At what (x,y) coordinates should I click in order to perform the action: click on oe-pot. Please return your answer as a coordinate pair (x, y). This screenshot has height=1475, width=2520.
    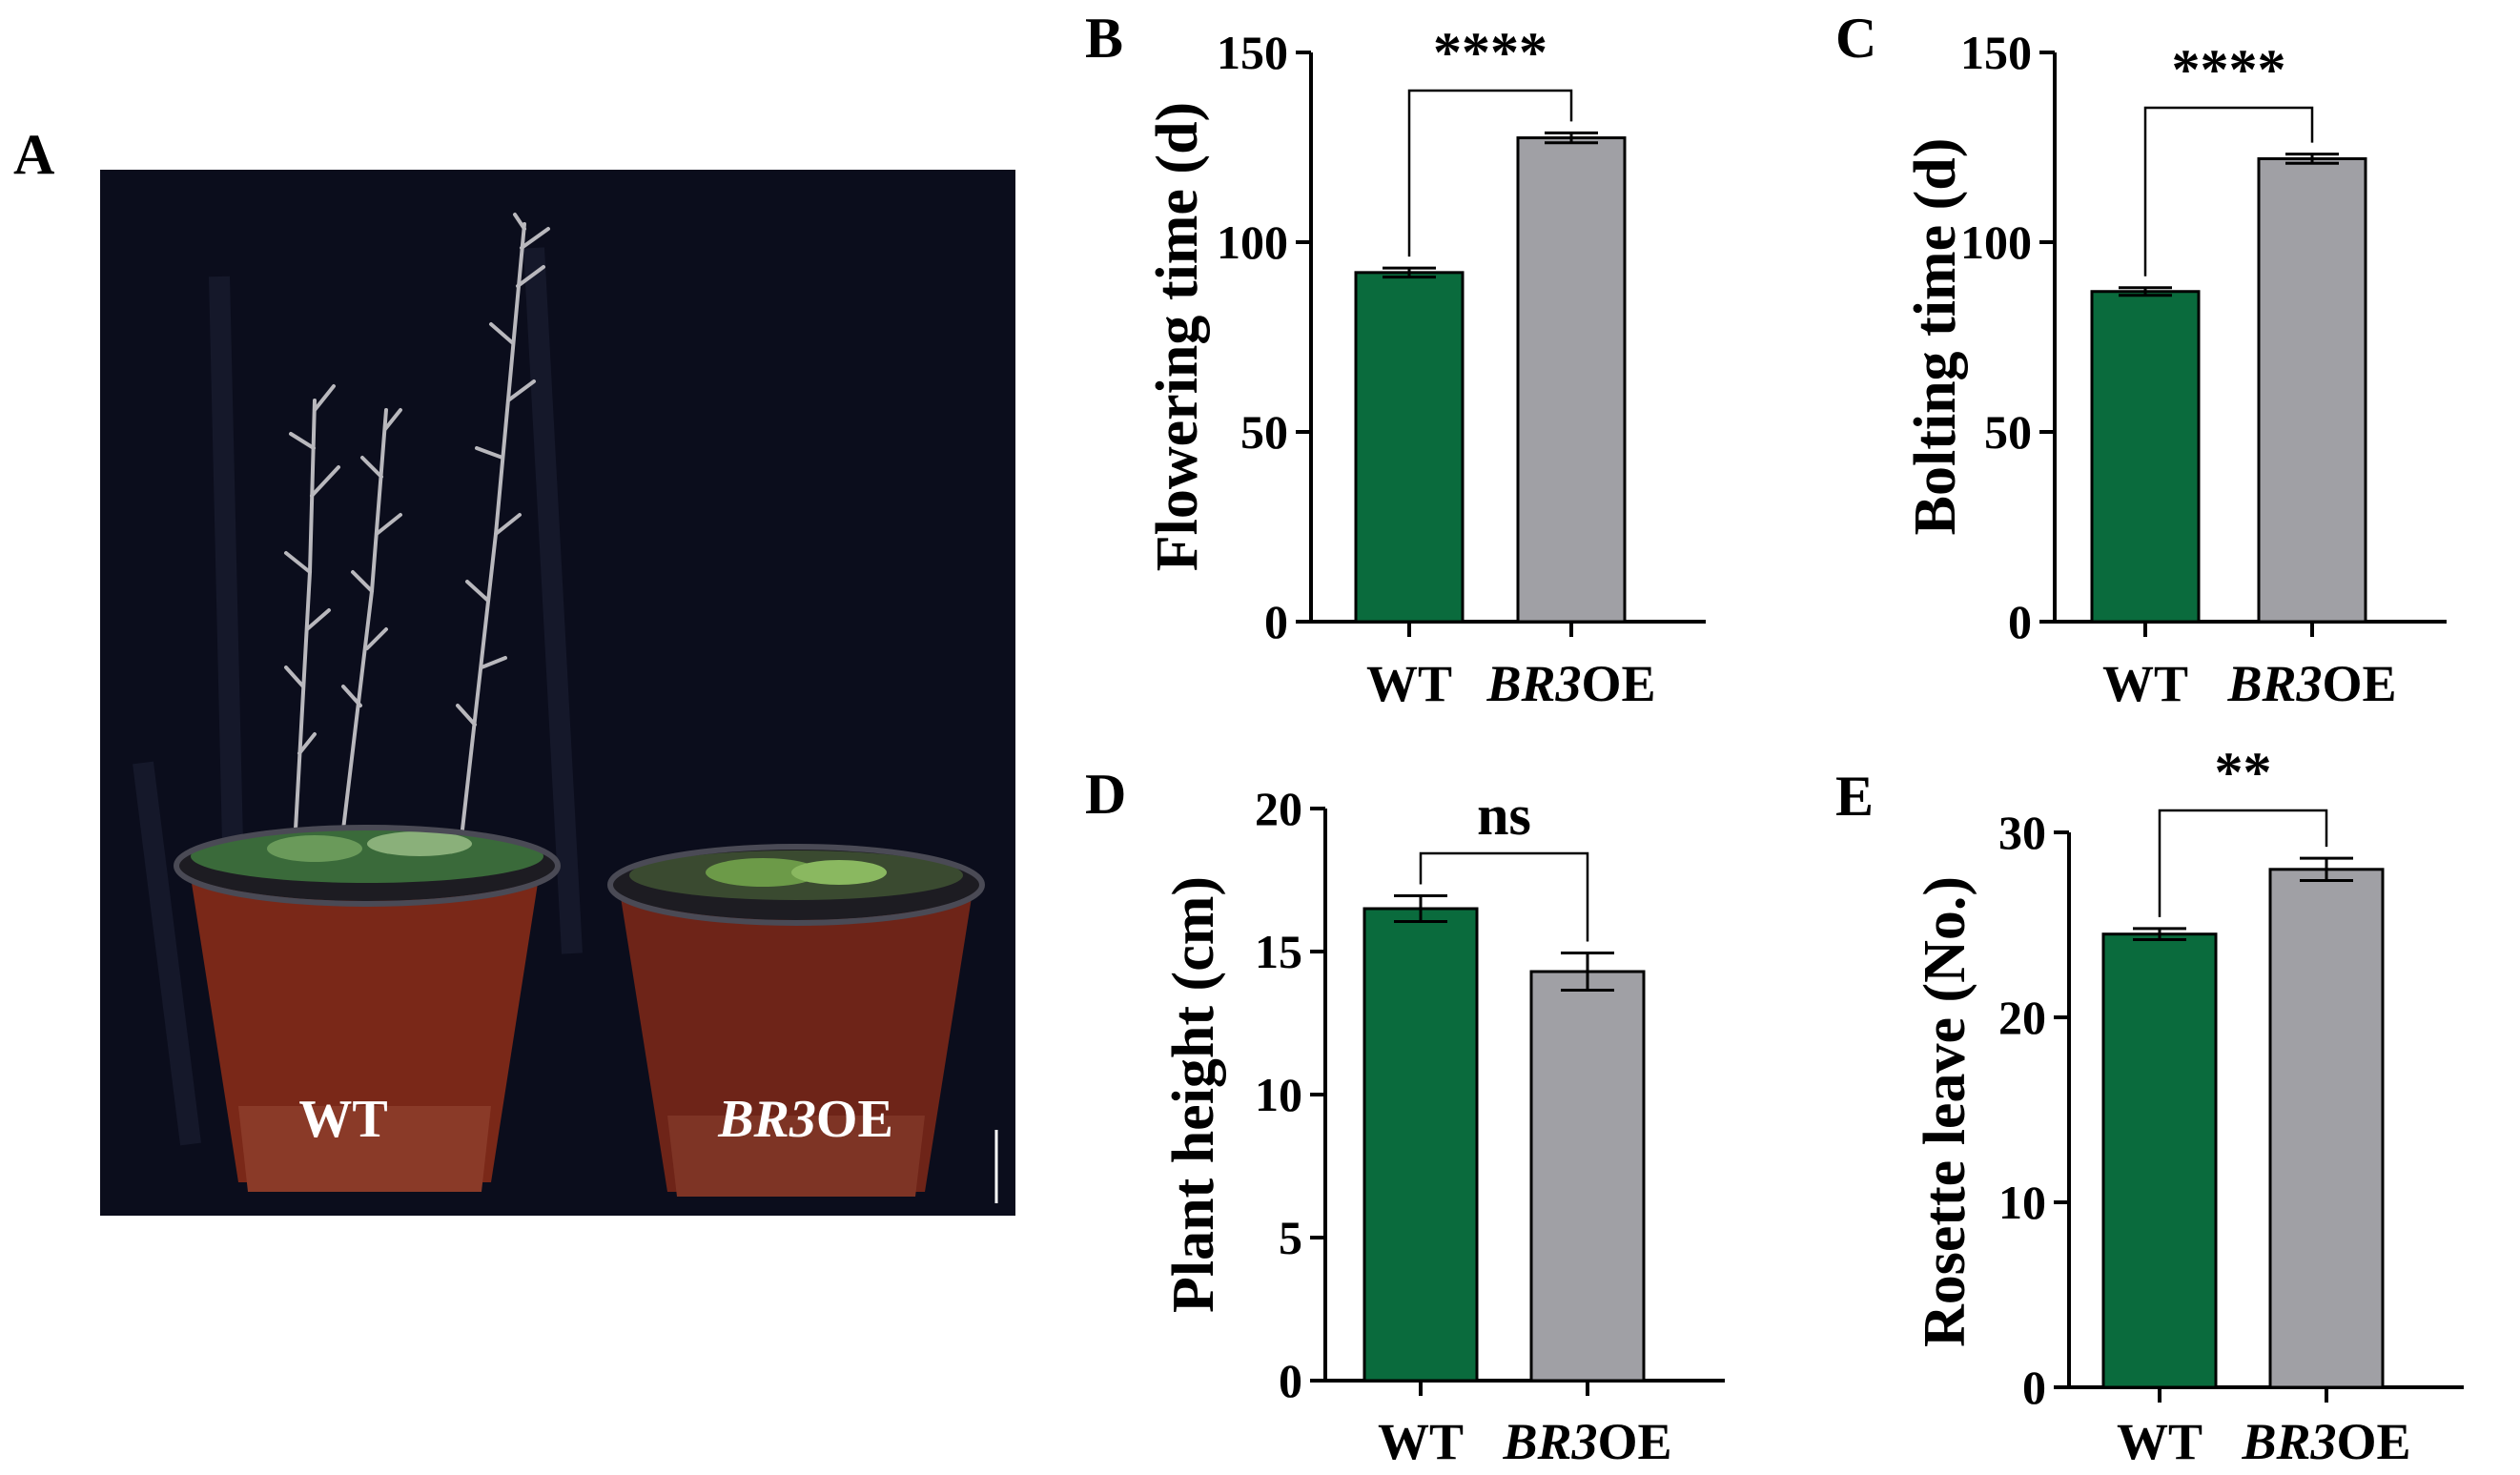
    Looking at the image, I should click on (796, 1020).